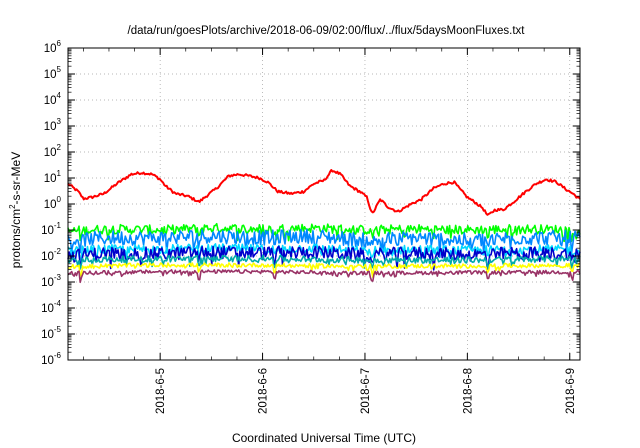 The width and height of the screenshot is (640, 448). I want to click on x-tick-label: 2018-6-6, so click(264, 391).